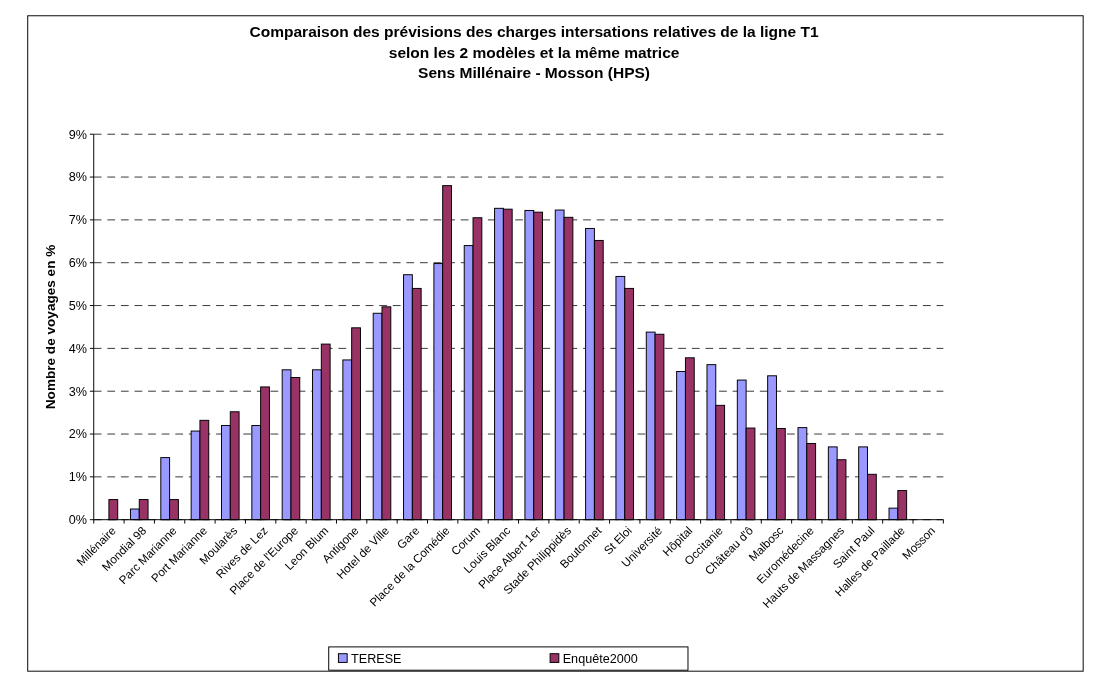 This screenshot has height=685, width=1107. Describe the element at coordinates (77, 177) in the screenshot. I see `y-tick-label: 8%` at that location.